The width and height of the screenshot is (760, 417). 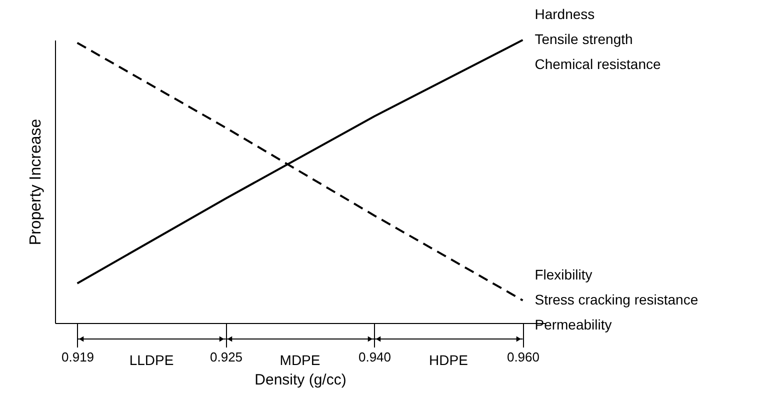 What do you see at coordinates (563, 274) in the screenshot?
I see `annotation: Flexibility` at bounding box center [563, 274].